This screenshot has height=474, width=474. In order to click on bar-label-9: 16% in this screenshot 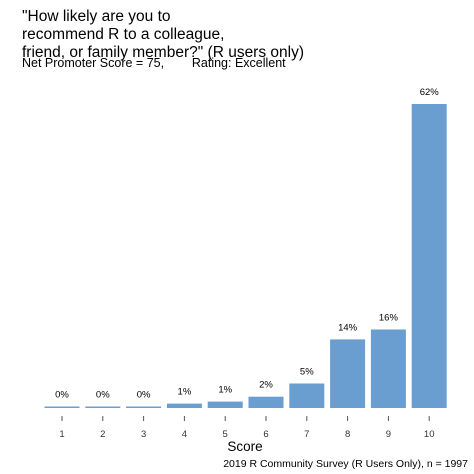, I will do `click(389, 318)`.